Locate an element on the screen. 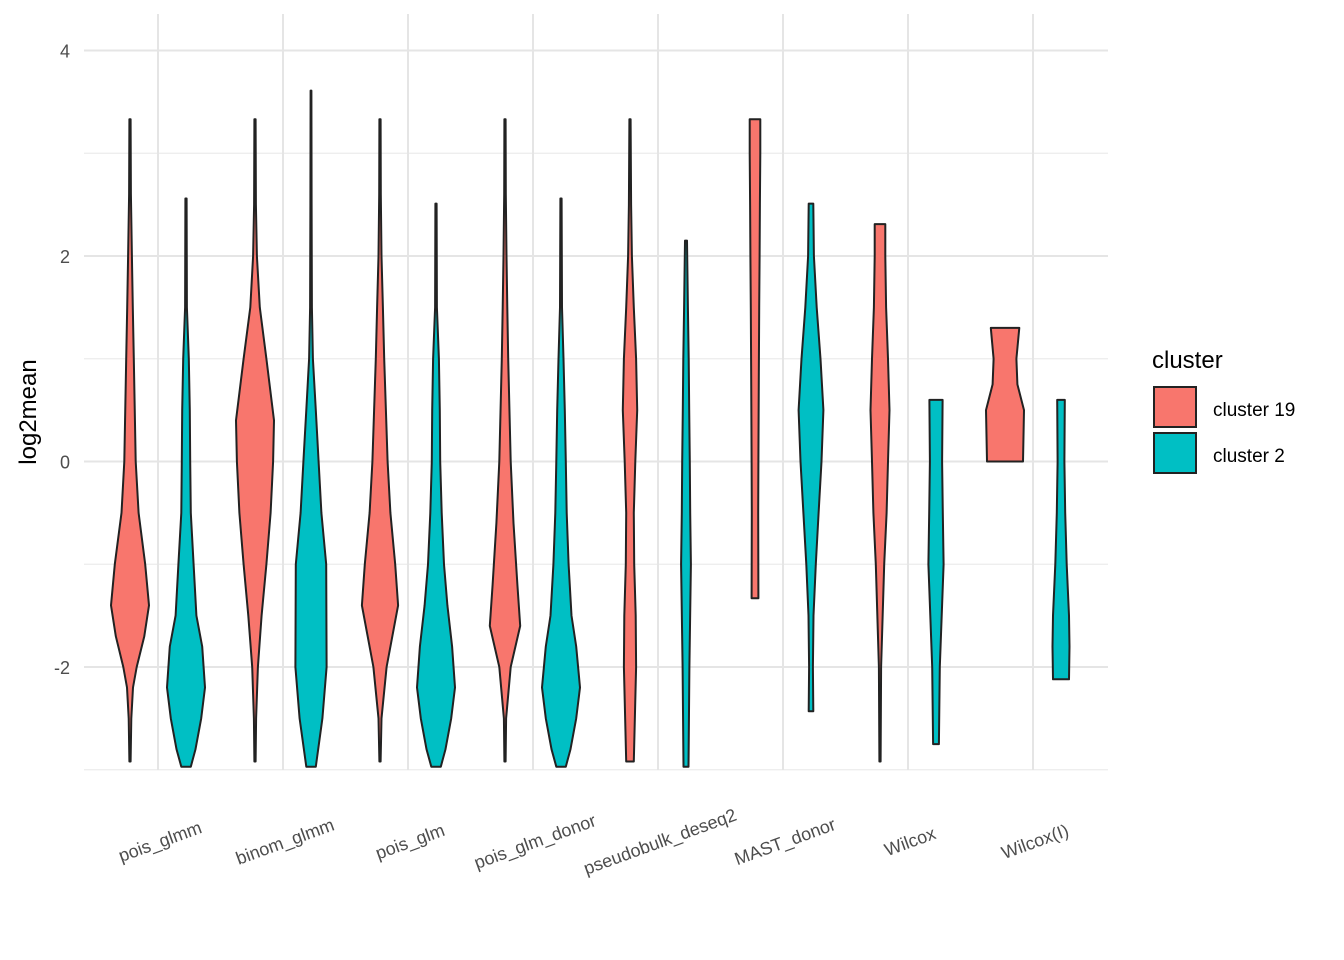 This screenshot has height=960, width=1344. legend: cluster cluster 19 cluster 2 is located at coordinates (1223, 410).